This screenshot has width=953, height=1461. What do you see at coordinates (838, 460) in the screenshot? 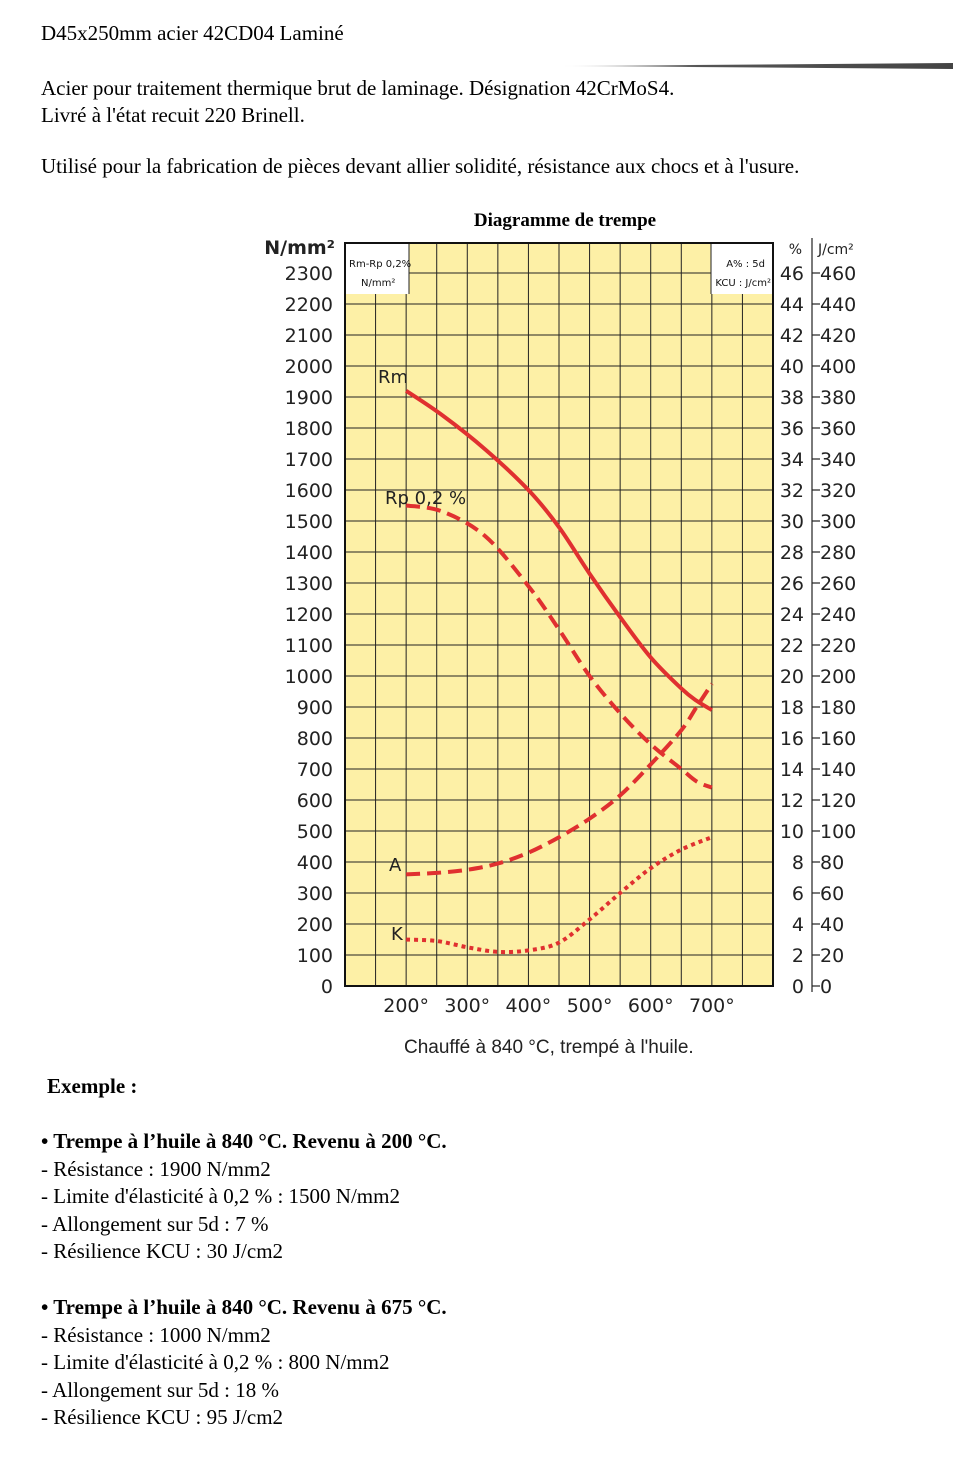
I see `right-tick-label-k: 340` at bounding box center [838, 460].